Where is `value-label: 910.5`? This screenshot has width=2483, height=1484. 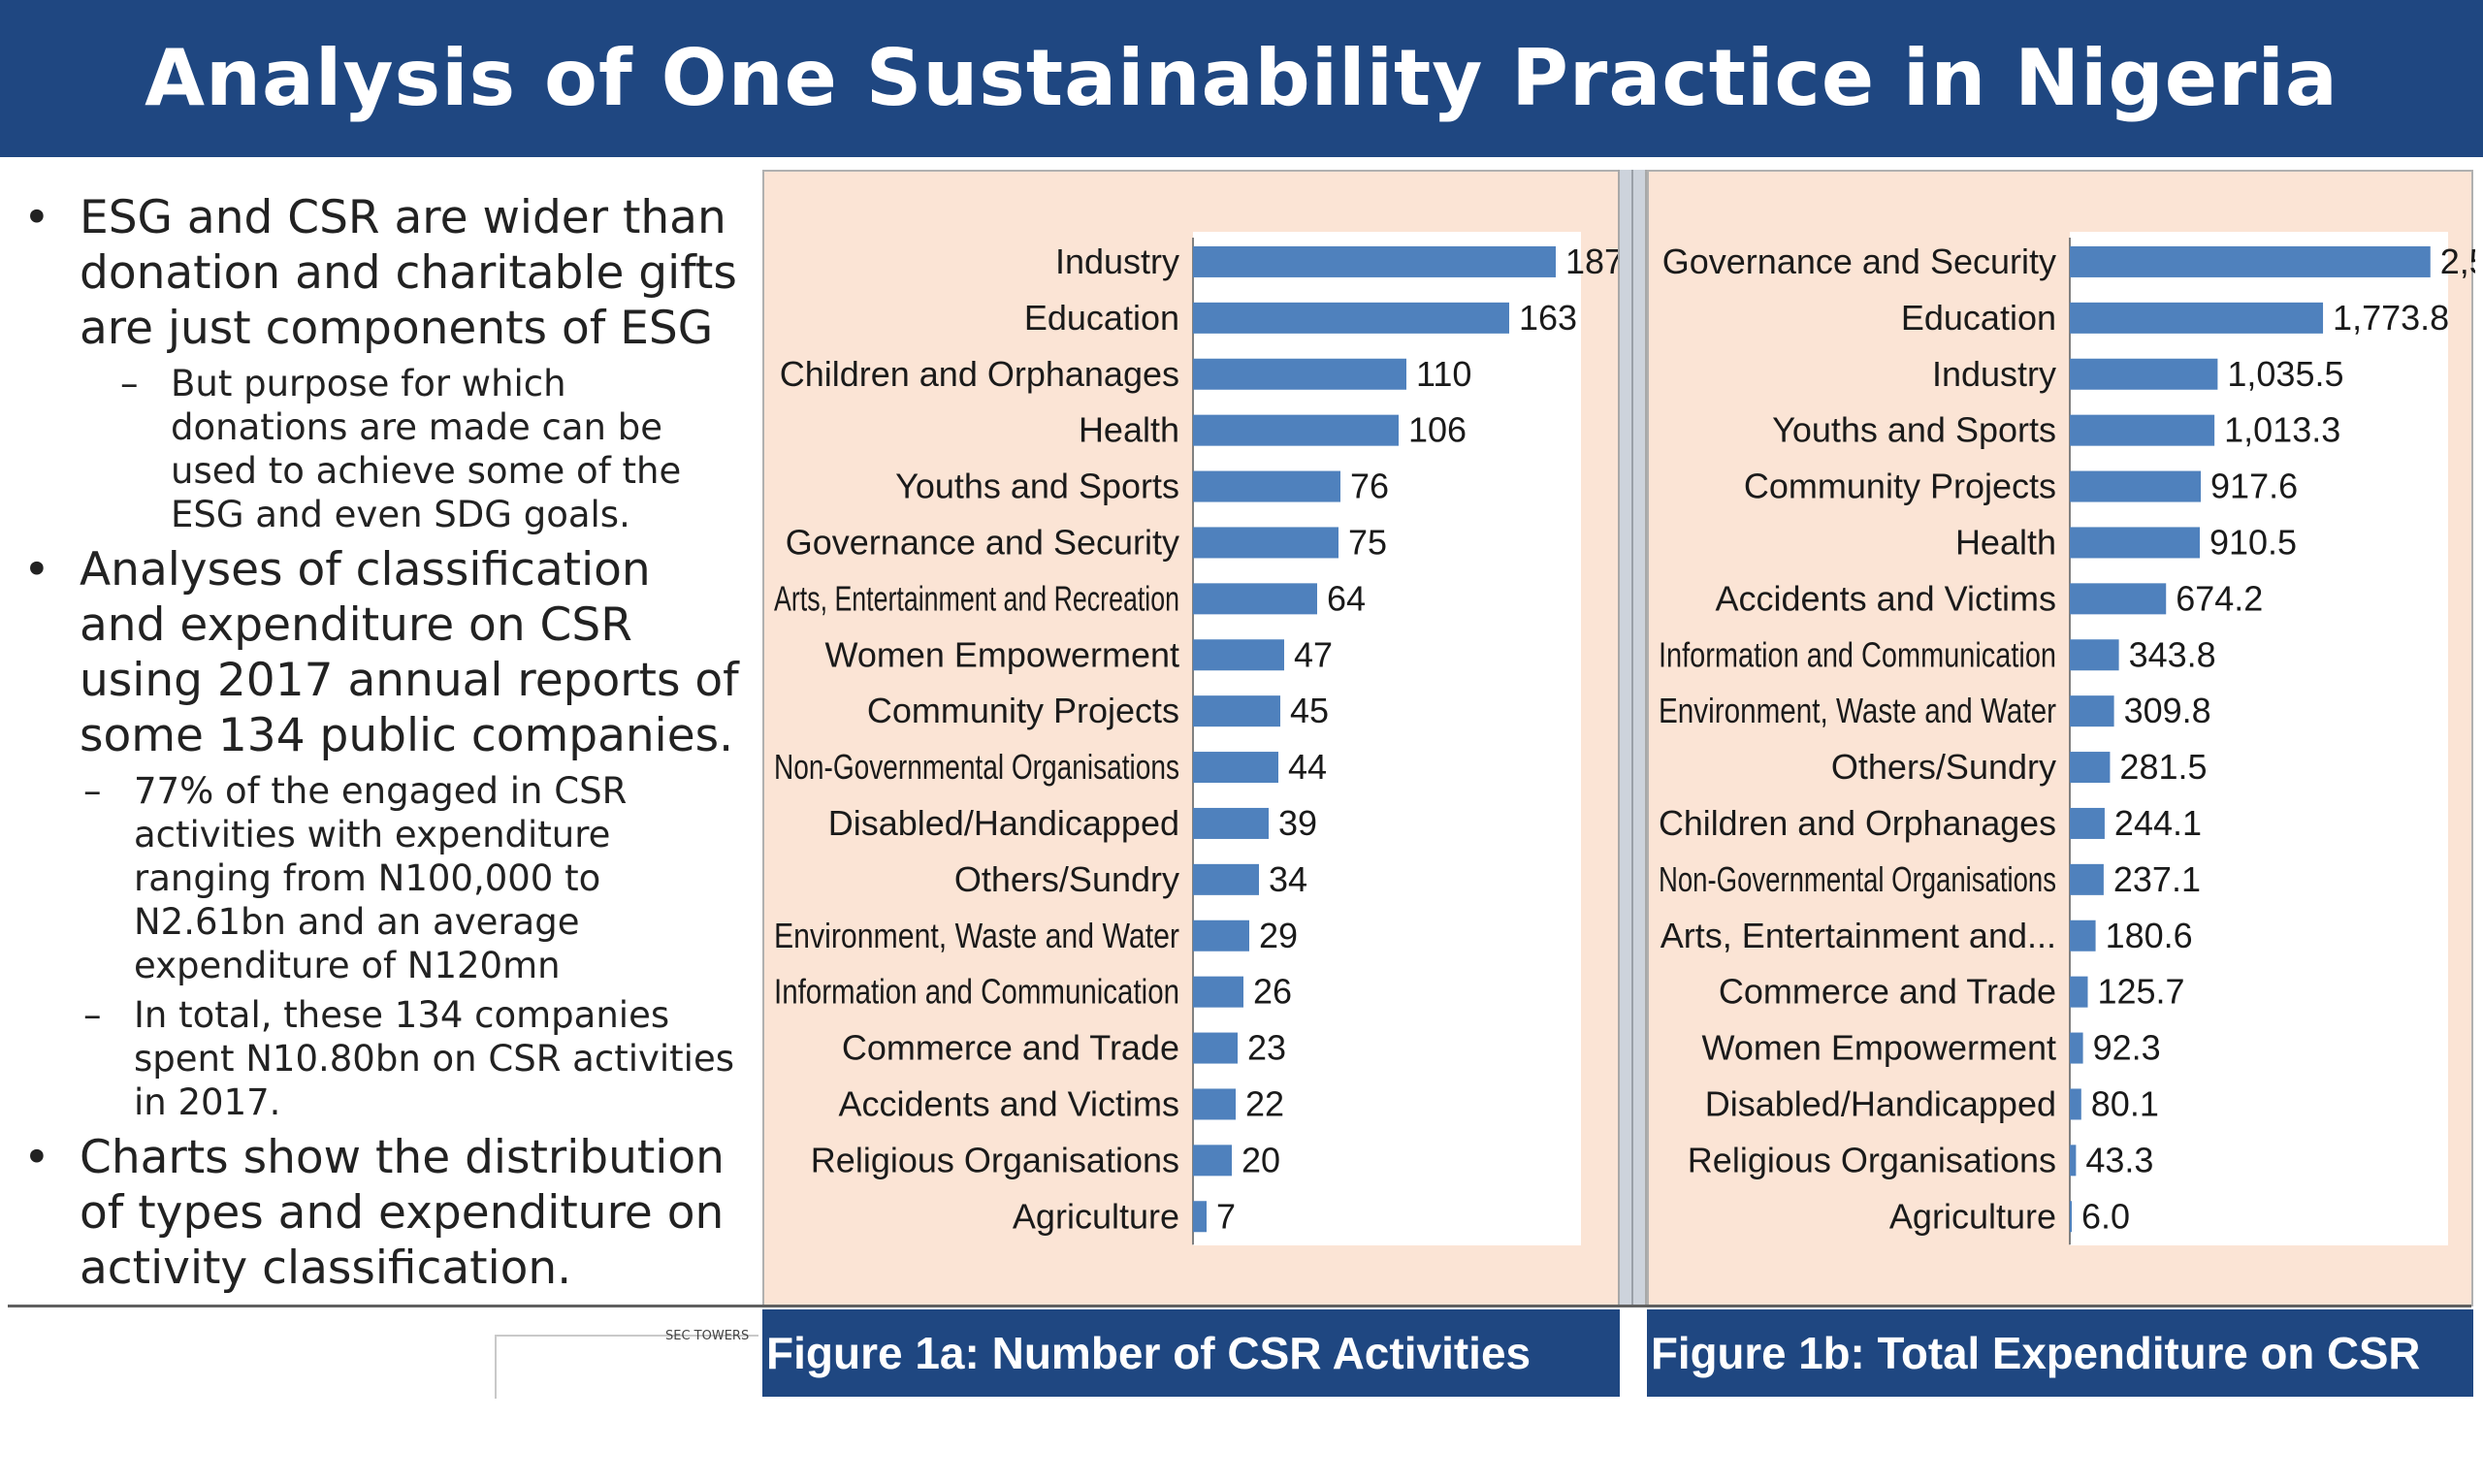
value-label: 910.5 is located at coordinates (2253, 542).